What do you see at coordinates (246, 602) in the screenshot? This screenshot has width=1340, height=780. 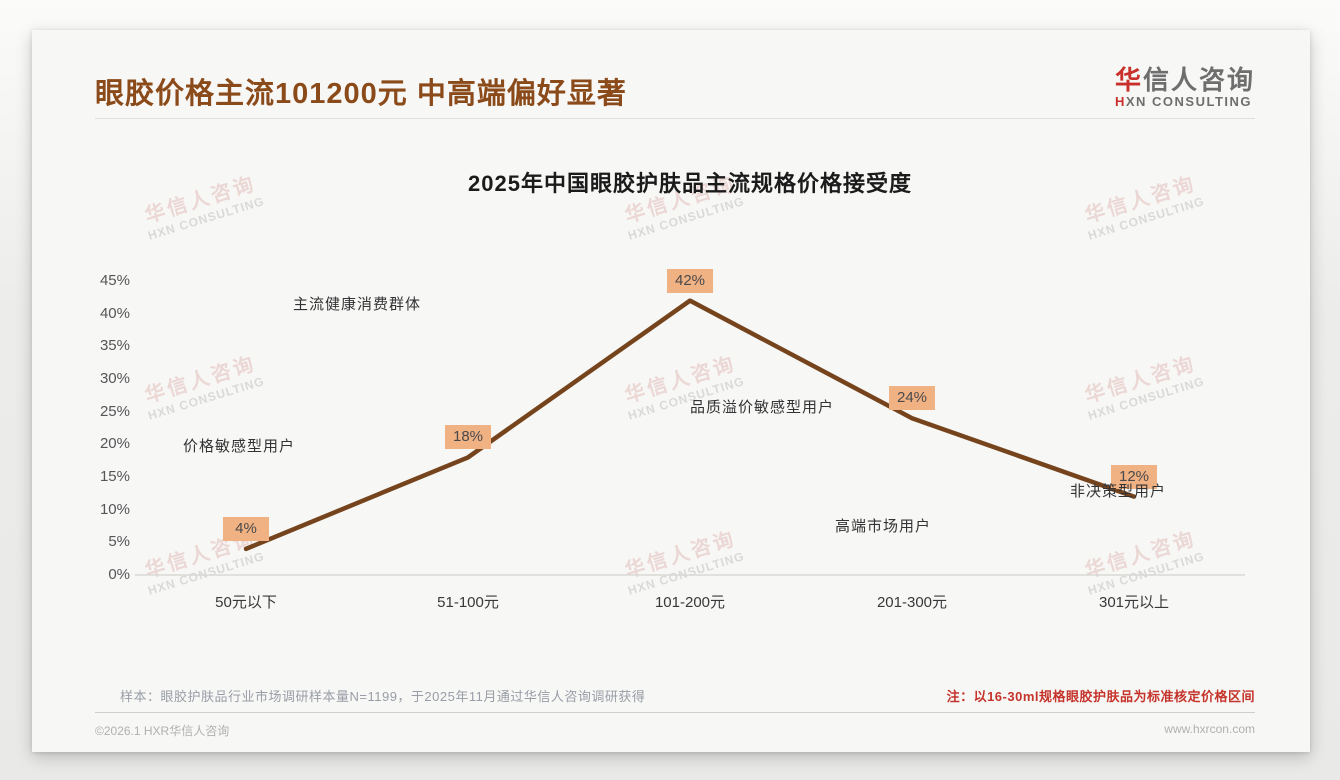 I see `x-axis-label: 50元以下` at bounding box center [246, 602].